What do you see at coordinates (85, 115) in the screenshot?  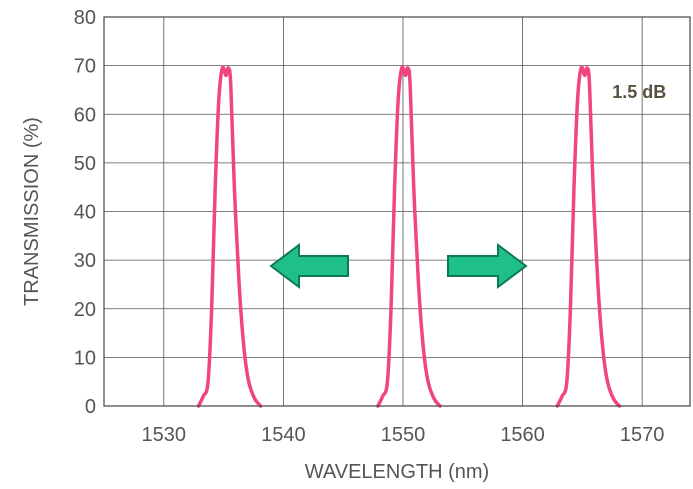 I see `y-tick-label: 60` at bounding box center [85, 115].